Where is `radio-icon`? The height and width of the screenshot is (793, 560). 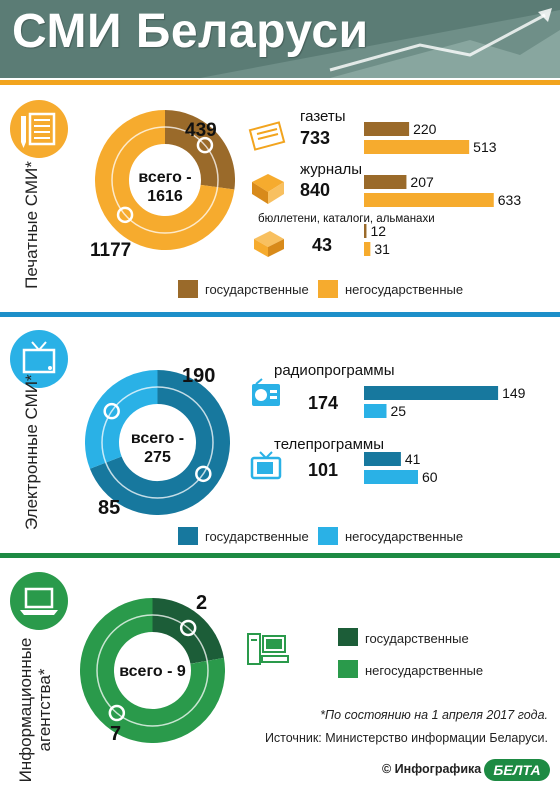 radio-icon is located at coordinates (266, 392).